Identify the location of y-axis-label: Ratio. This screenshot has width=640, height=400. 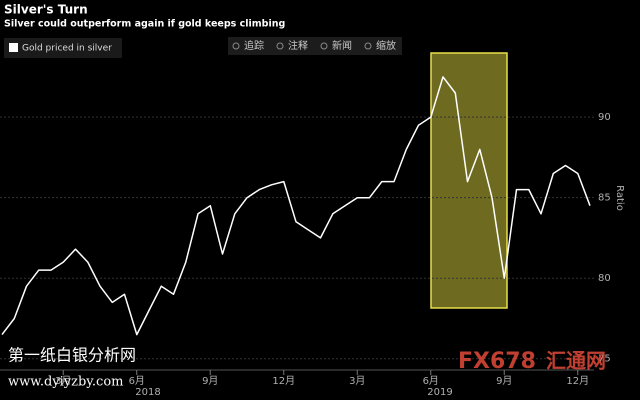
(619, 198).